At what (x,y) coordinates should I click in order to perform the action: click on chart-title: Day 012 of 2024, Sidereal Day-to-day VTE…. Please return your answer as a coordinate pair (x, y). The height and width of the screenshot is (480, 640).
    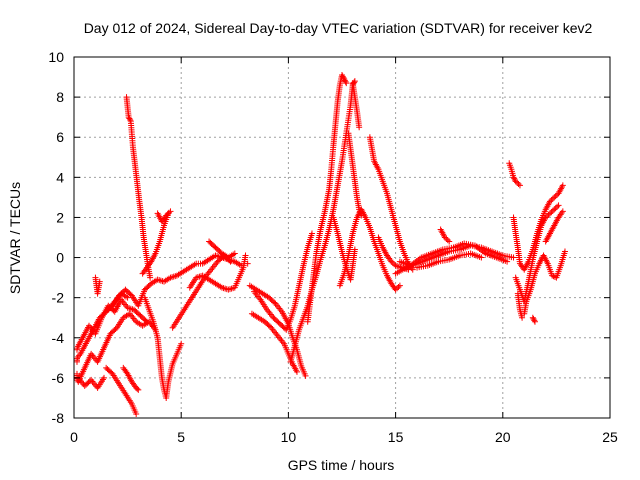
    Looking at the image, I should click on (338, 28).